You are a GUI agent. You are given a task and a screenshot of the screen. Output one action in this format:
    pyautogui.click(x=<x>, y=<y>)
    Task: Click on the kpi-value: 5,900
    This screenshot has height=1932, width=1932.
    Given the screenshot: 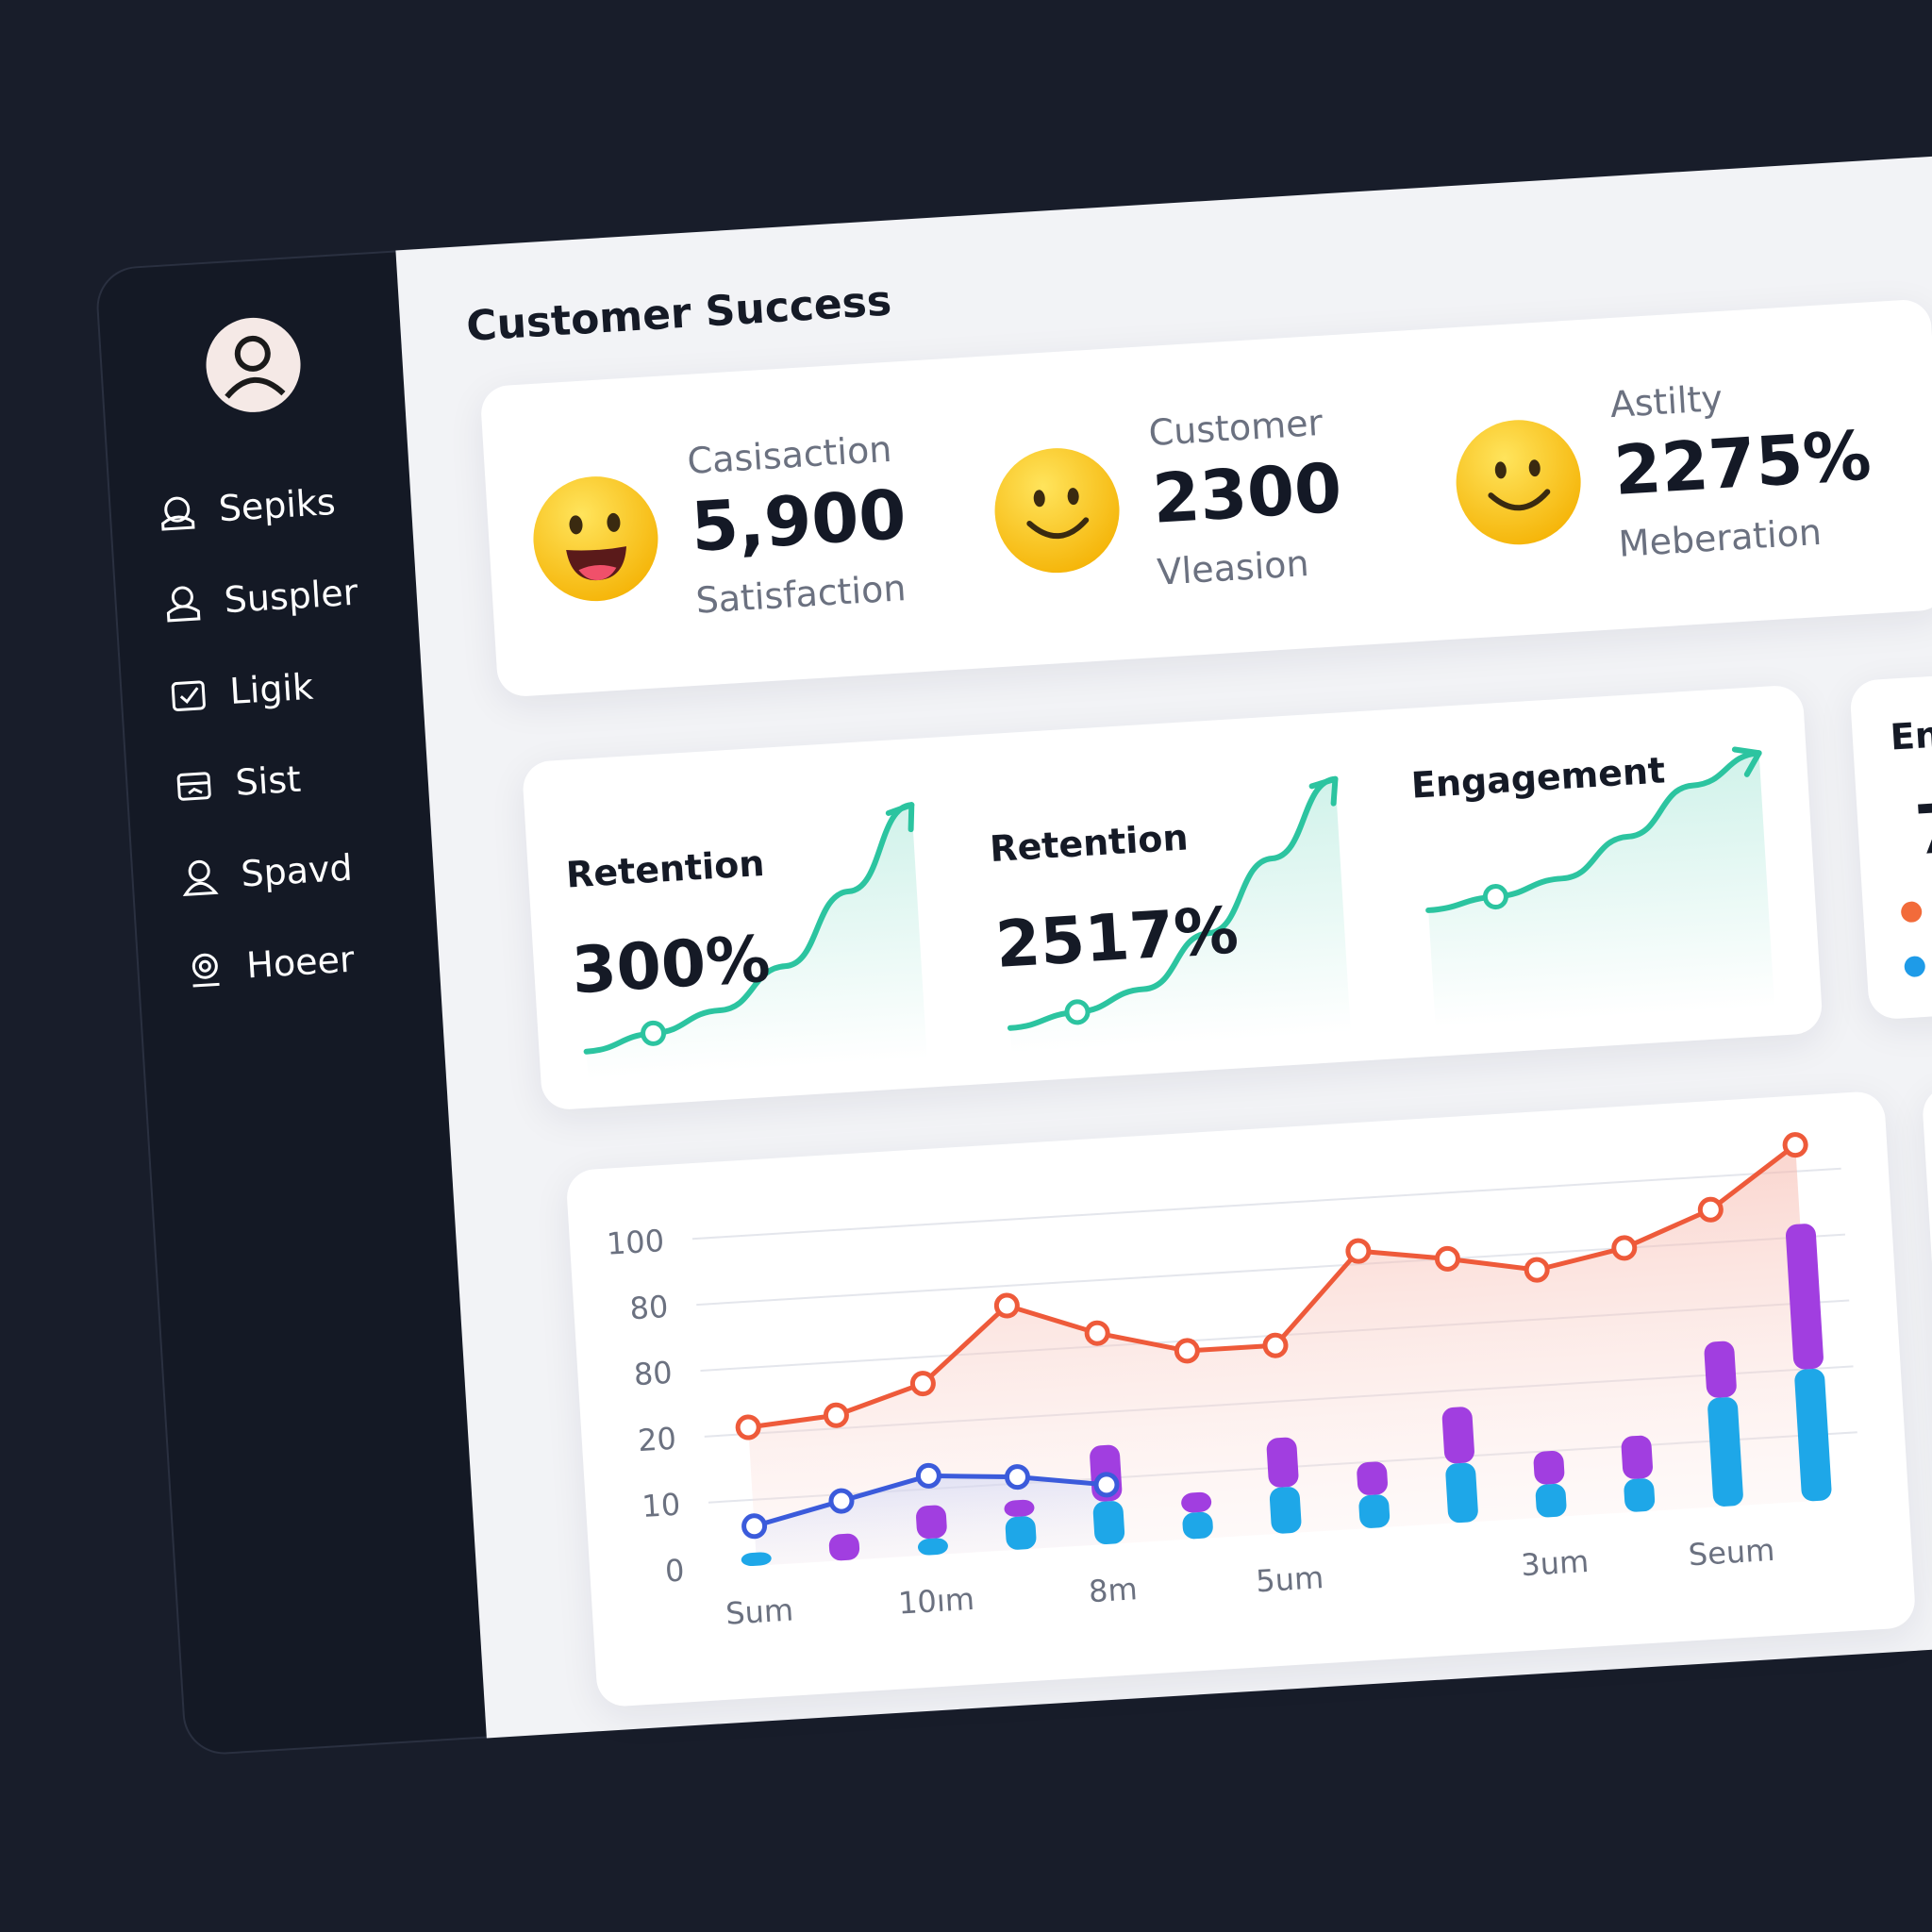 What is the action you would take?
    pyautogui.click(x=799, y=521)
    